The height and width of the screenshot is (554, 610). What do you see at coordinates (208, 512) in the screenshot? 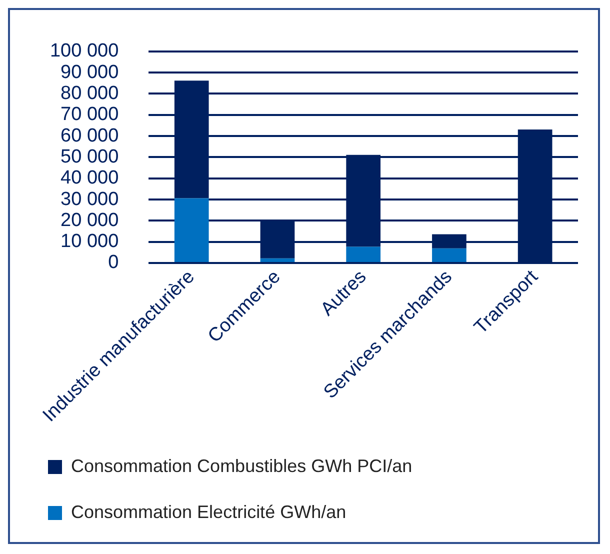
I see `legend-label: Consommation Electricité GWh/an` at bounding box center [208, 512].